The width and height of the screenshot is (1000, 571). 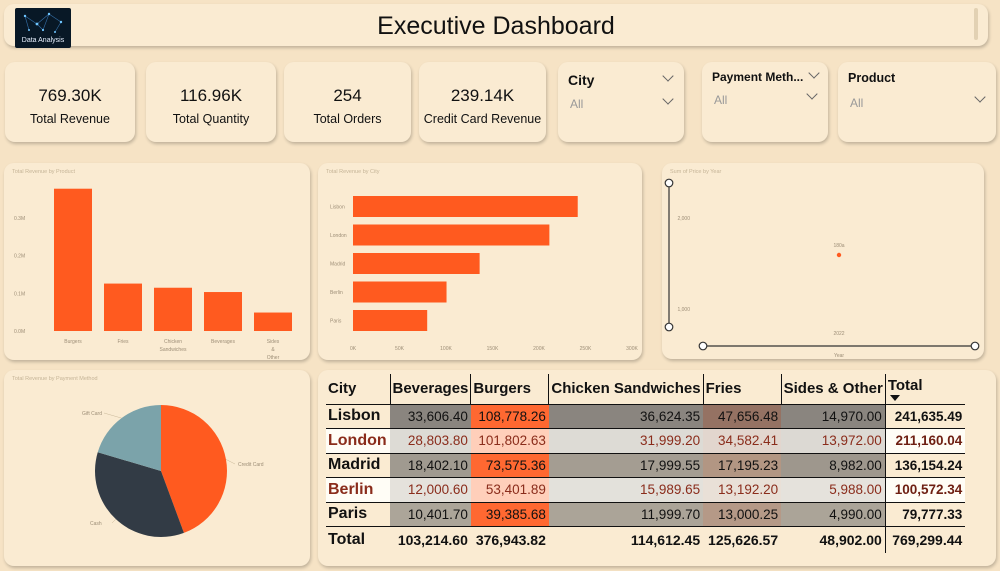 What do you see at coordinates (626, 514) in the screenshot?
I see `heat-cell: 11,999.70` at bounding box center [626, 514].